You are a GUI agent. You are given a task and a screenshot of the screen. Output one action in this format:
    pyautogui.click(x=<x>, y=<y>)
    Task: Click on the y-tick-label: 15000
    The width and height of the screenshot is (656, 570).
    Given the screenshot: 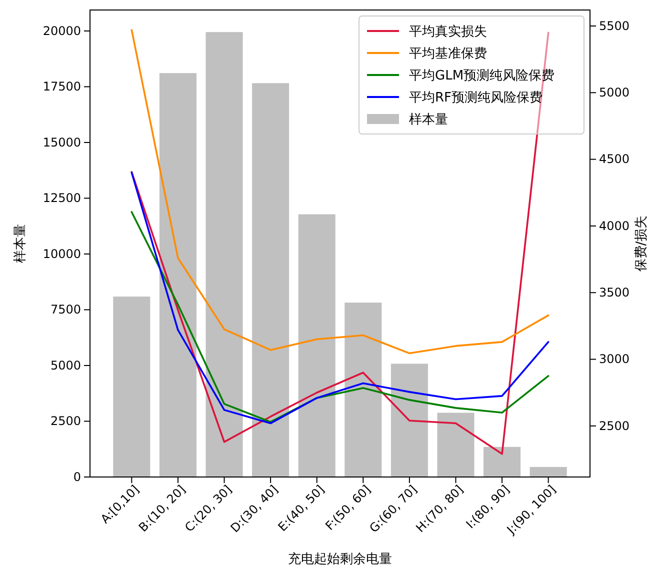 What is the action you would take?
    pyautogui.click(x=61, y=142)
    